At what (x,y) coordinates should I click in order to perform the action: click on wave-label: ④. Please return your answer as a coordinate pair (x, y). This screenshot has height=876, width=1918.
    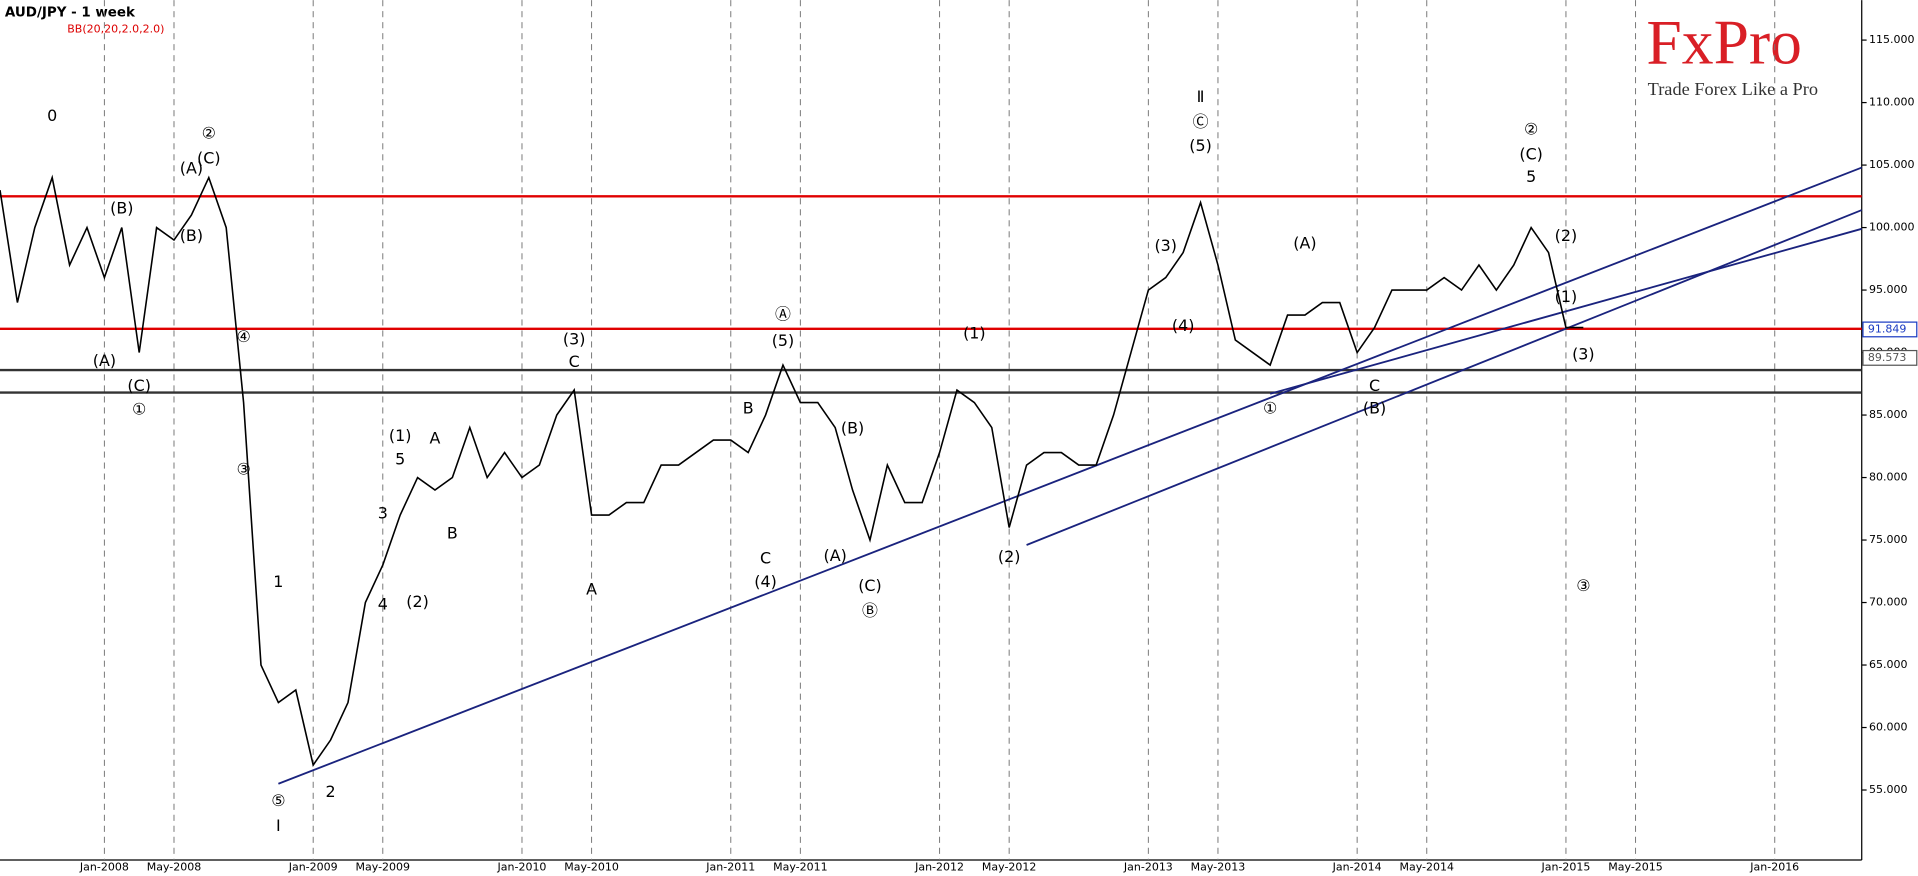
    Looking at the image, I should click on (243, 336).